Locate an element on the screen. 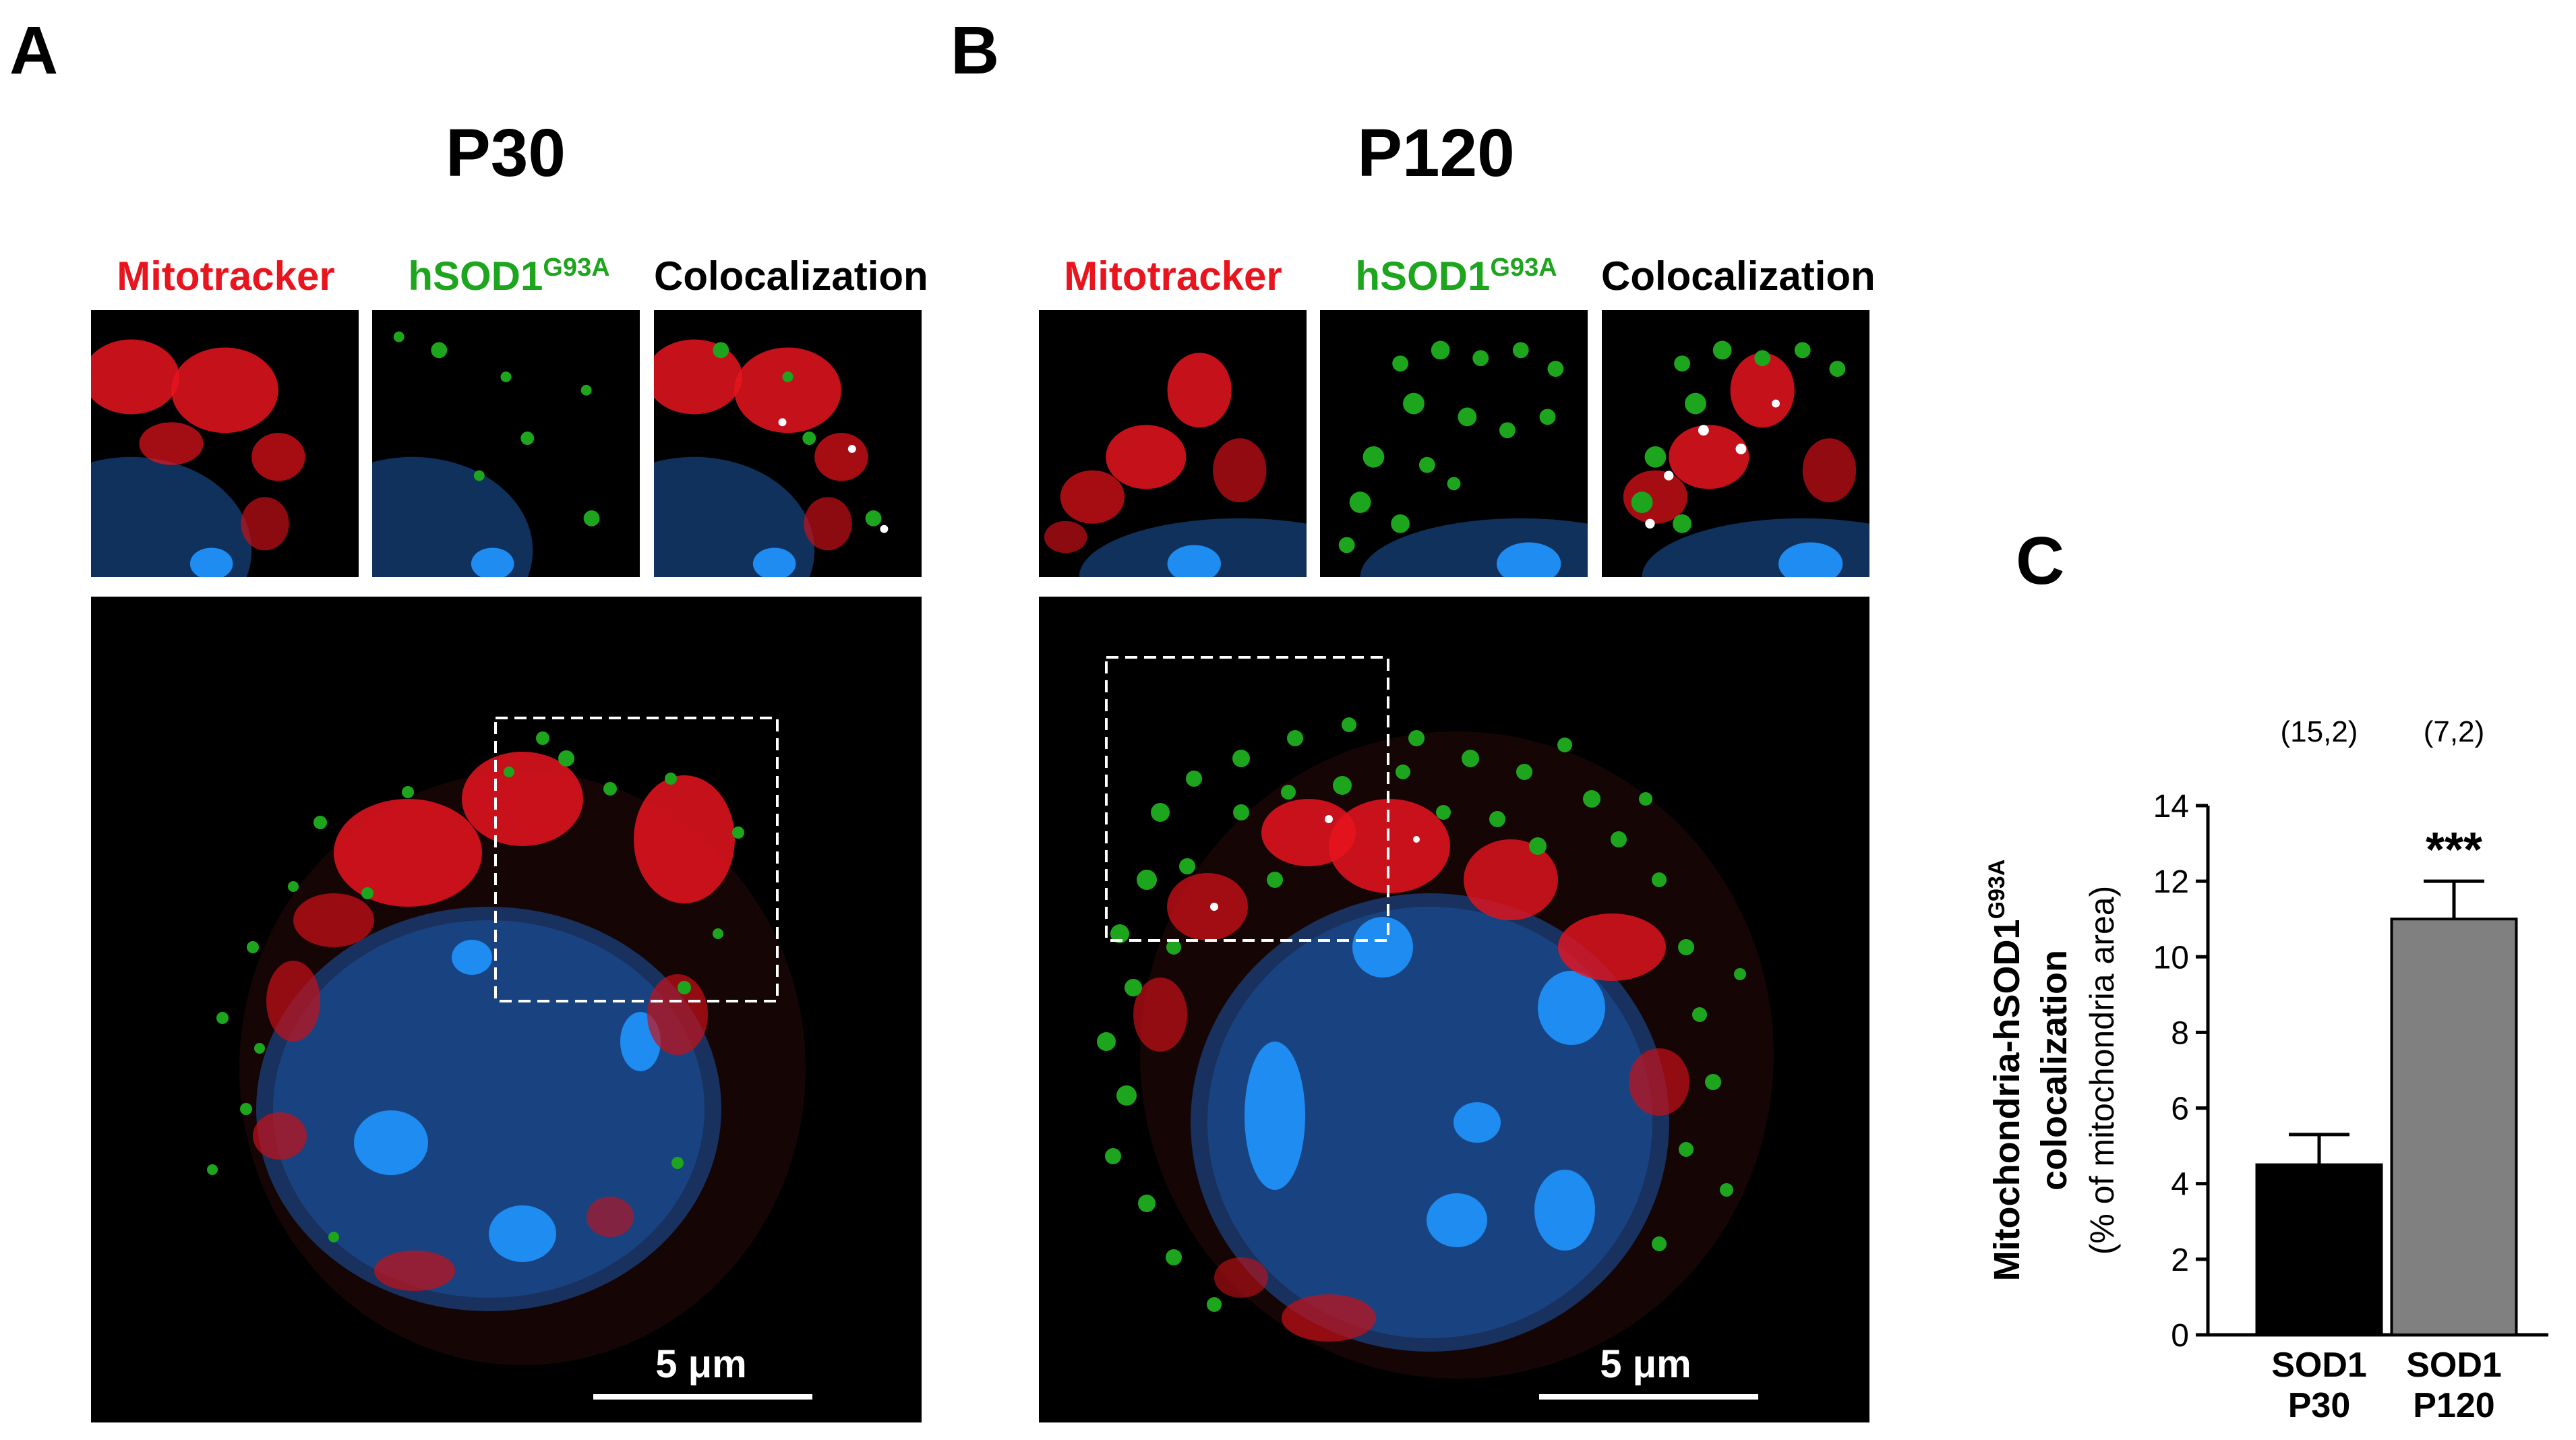 The image size is (2576, 1440). chart-y-axis-label-line3: (% of mitochondria area) is located at coordinates (2102, 1070).